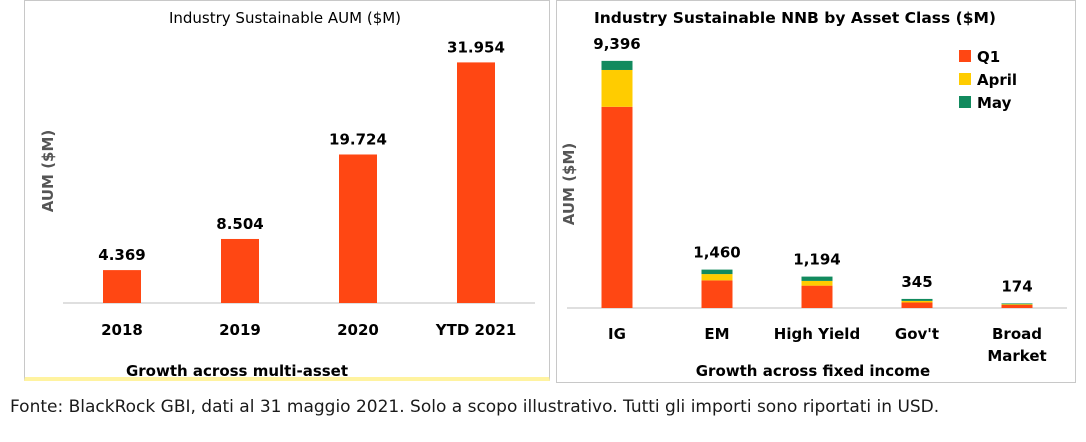  Describe the element at coordinates (716, 334) in the screenshot. I see `nnb-category-label: EM` at that location.